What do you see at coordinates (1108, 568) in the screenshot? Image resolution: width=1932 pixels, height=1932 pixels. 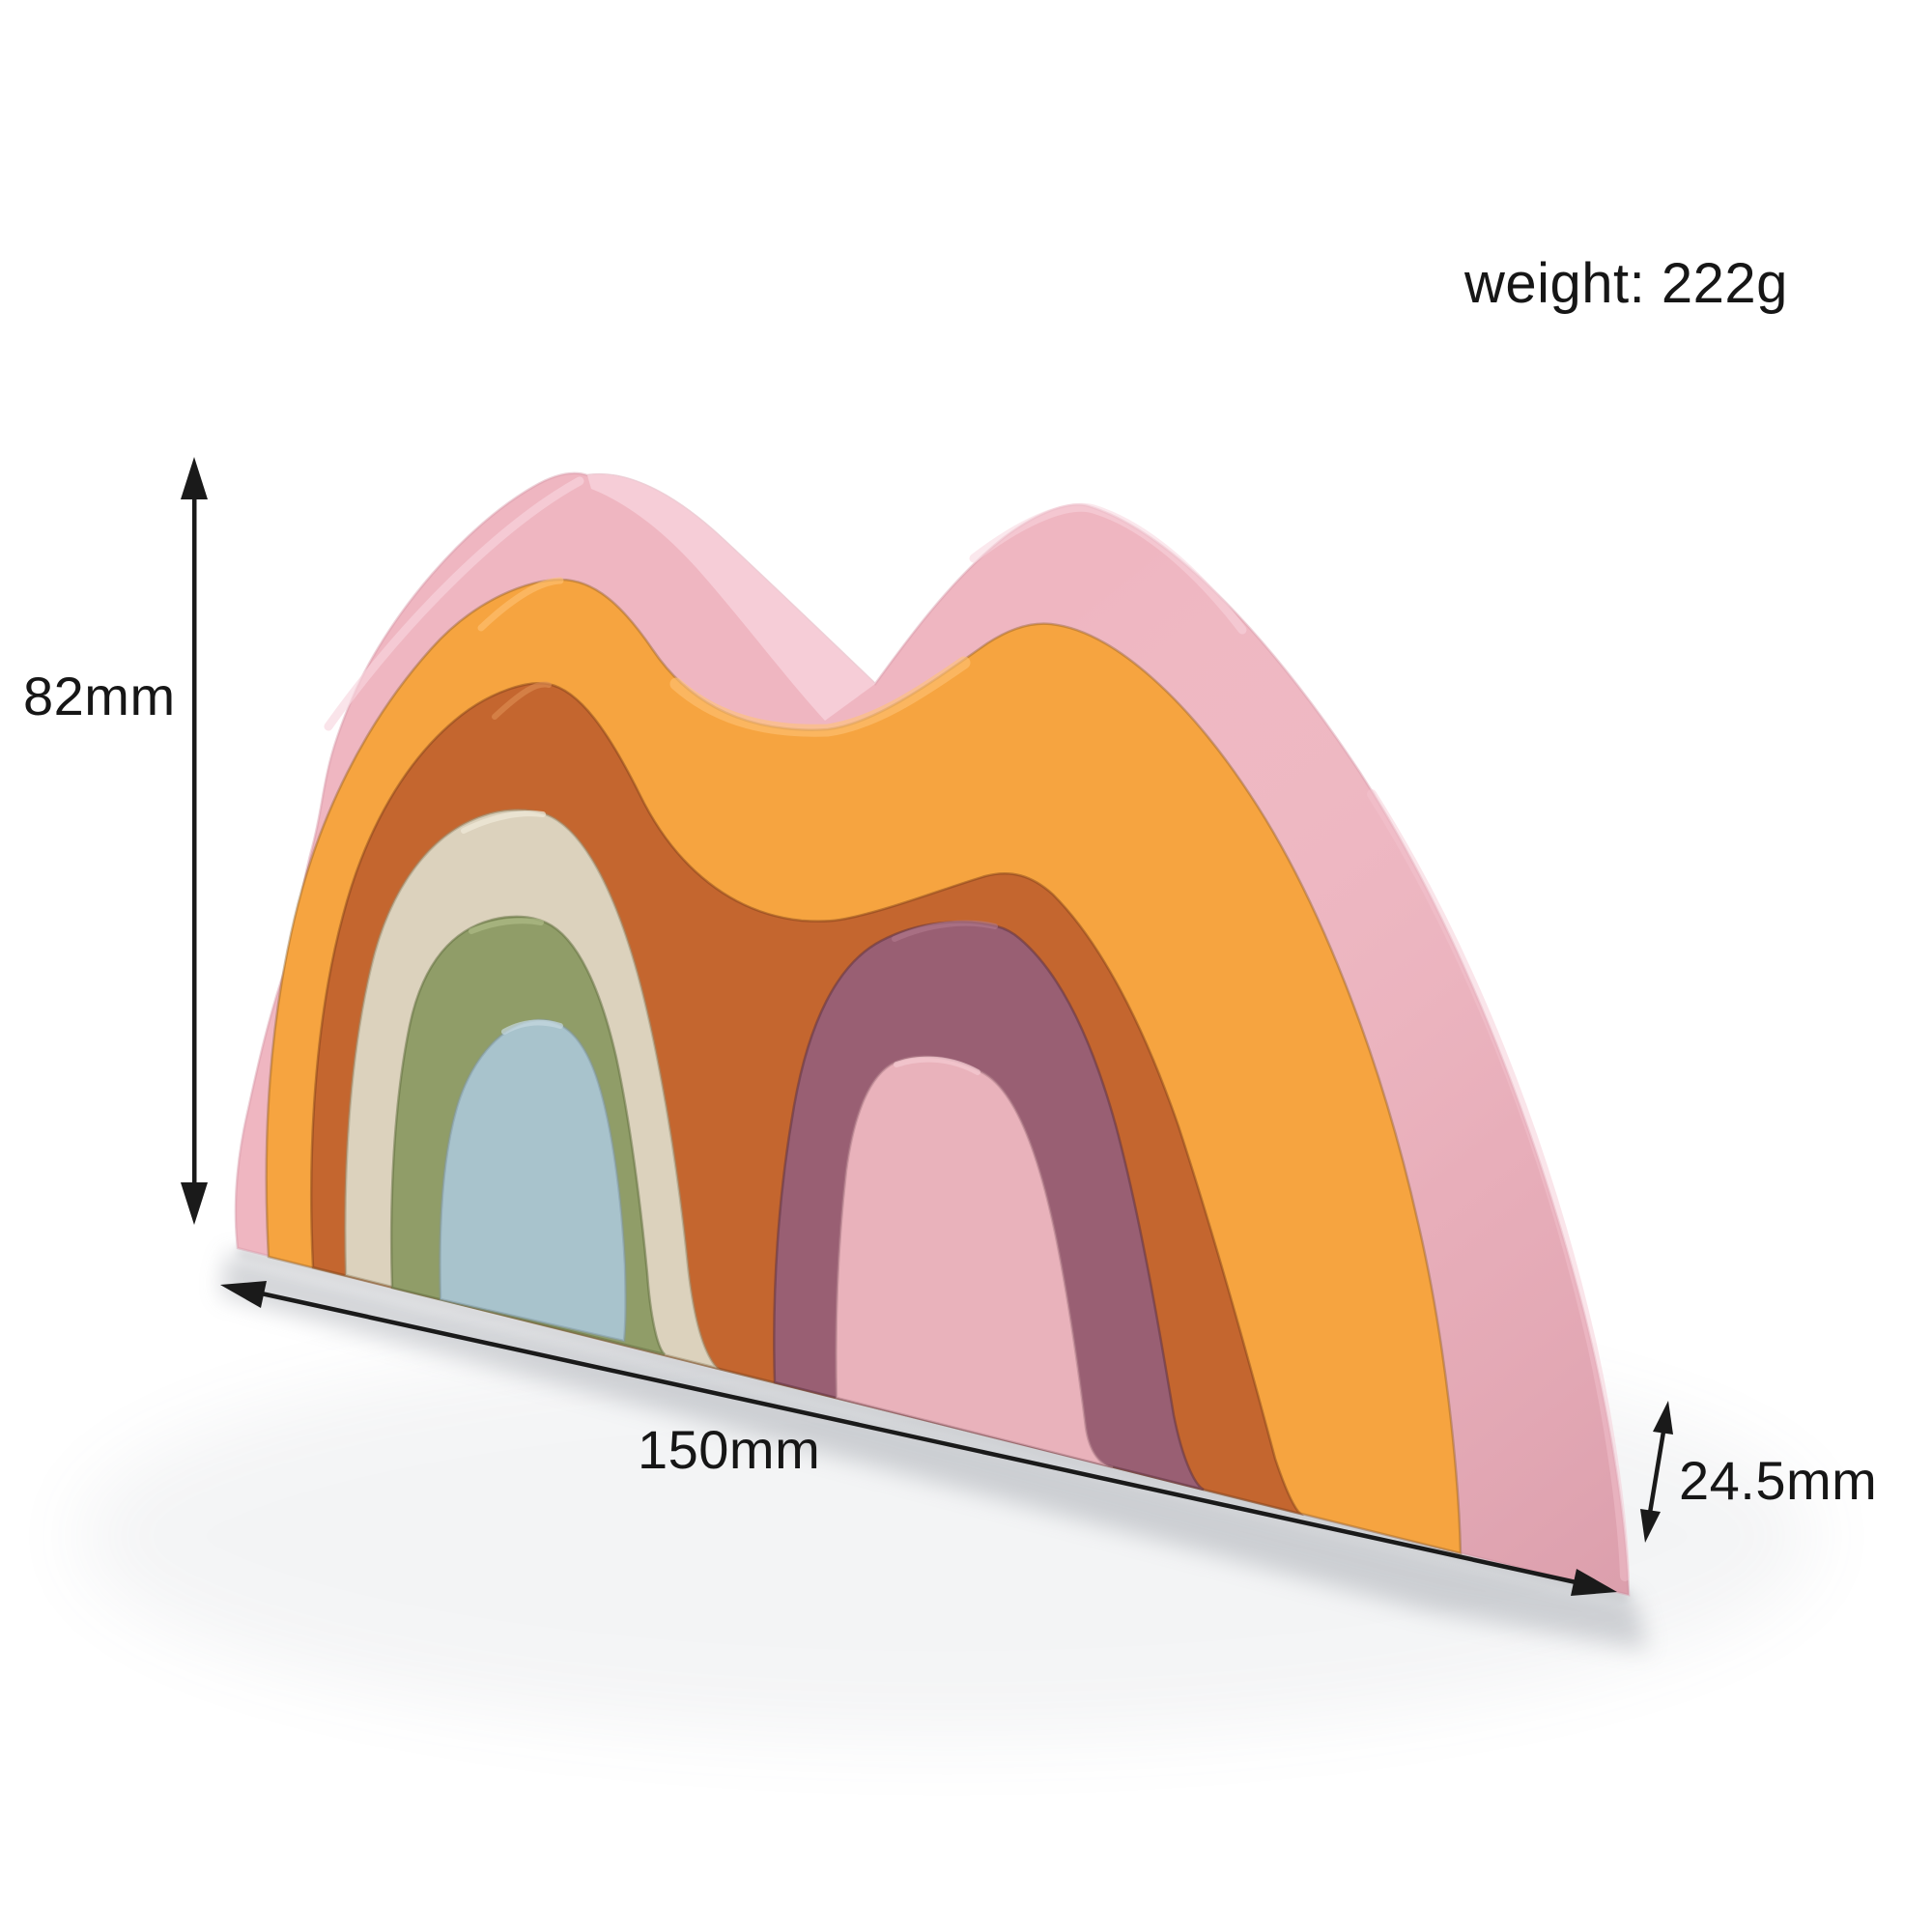 I see `outer-pink-right-crest-highlight` at bounding box center [1108, 568].